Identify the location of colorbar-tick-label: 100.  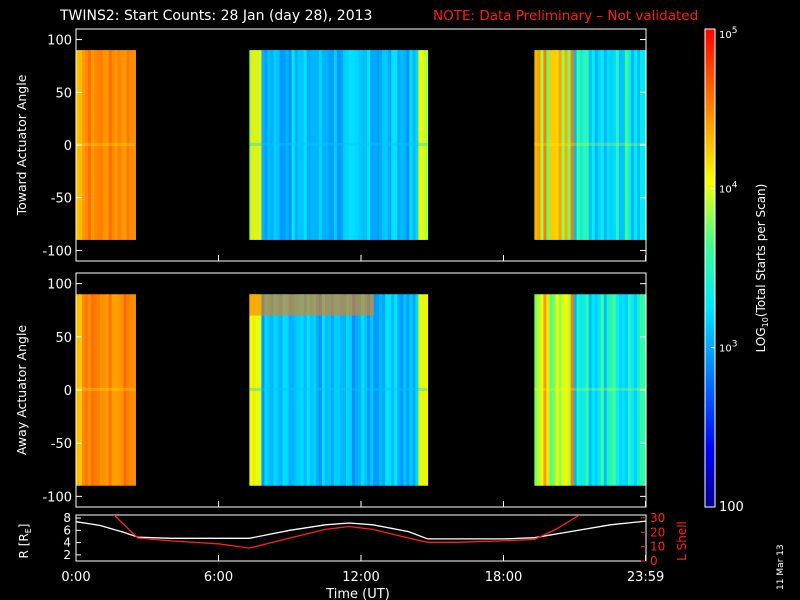
(731, 507).